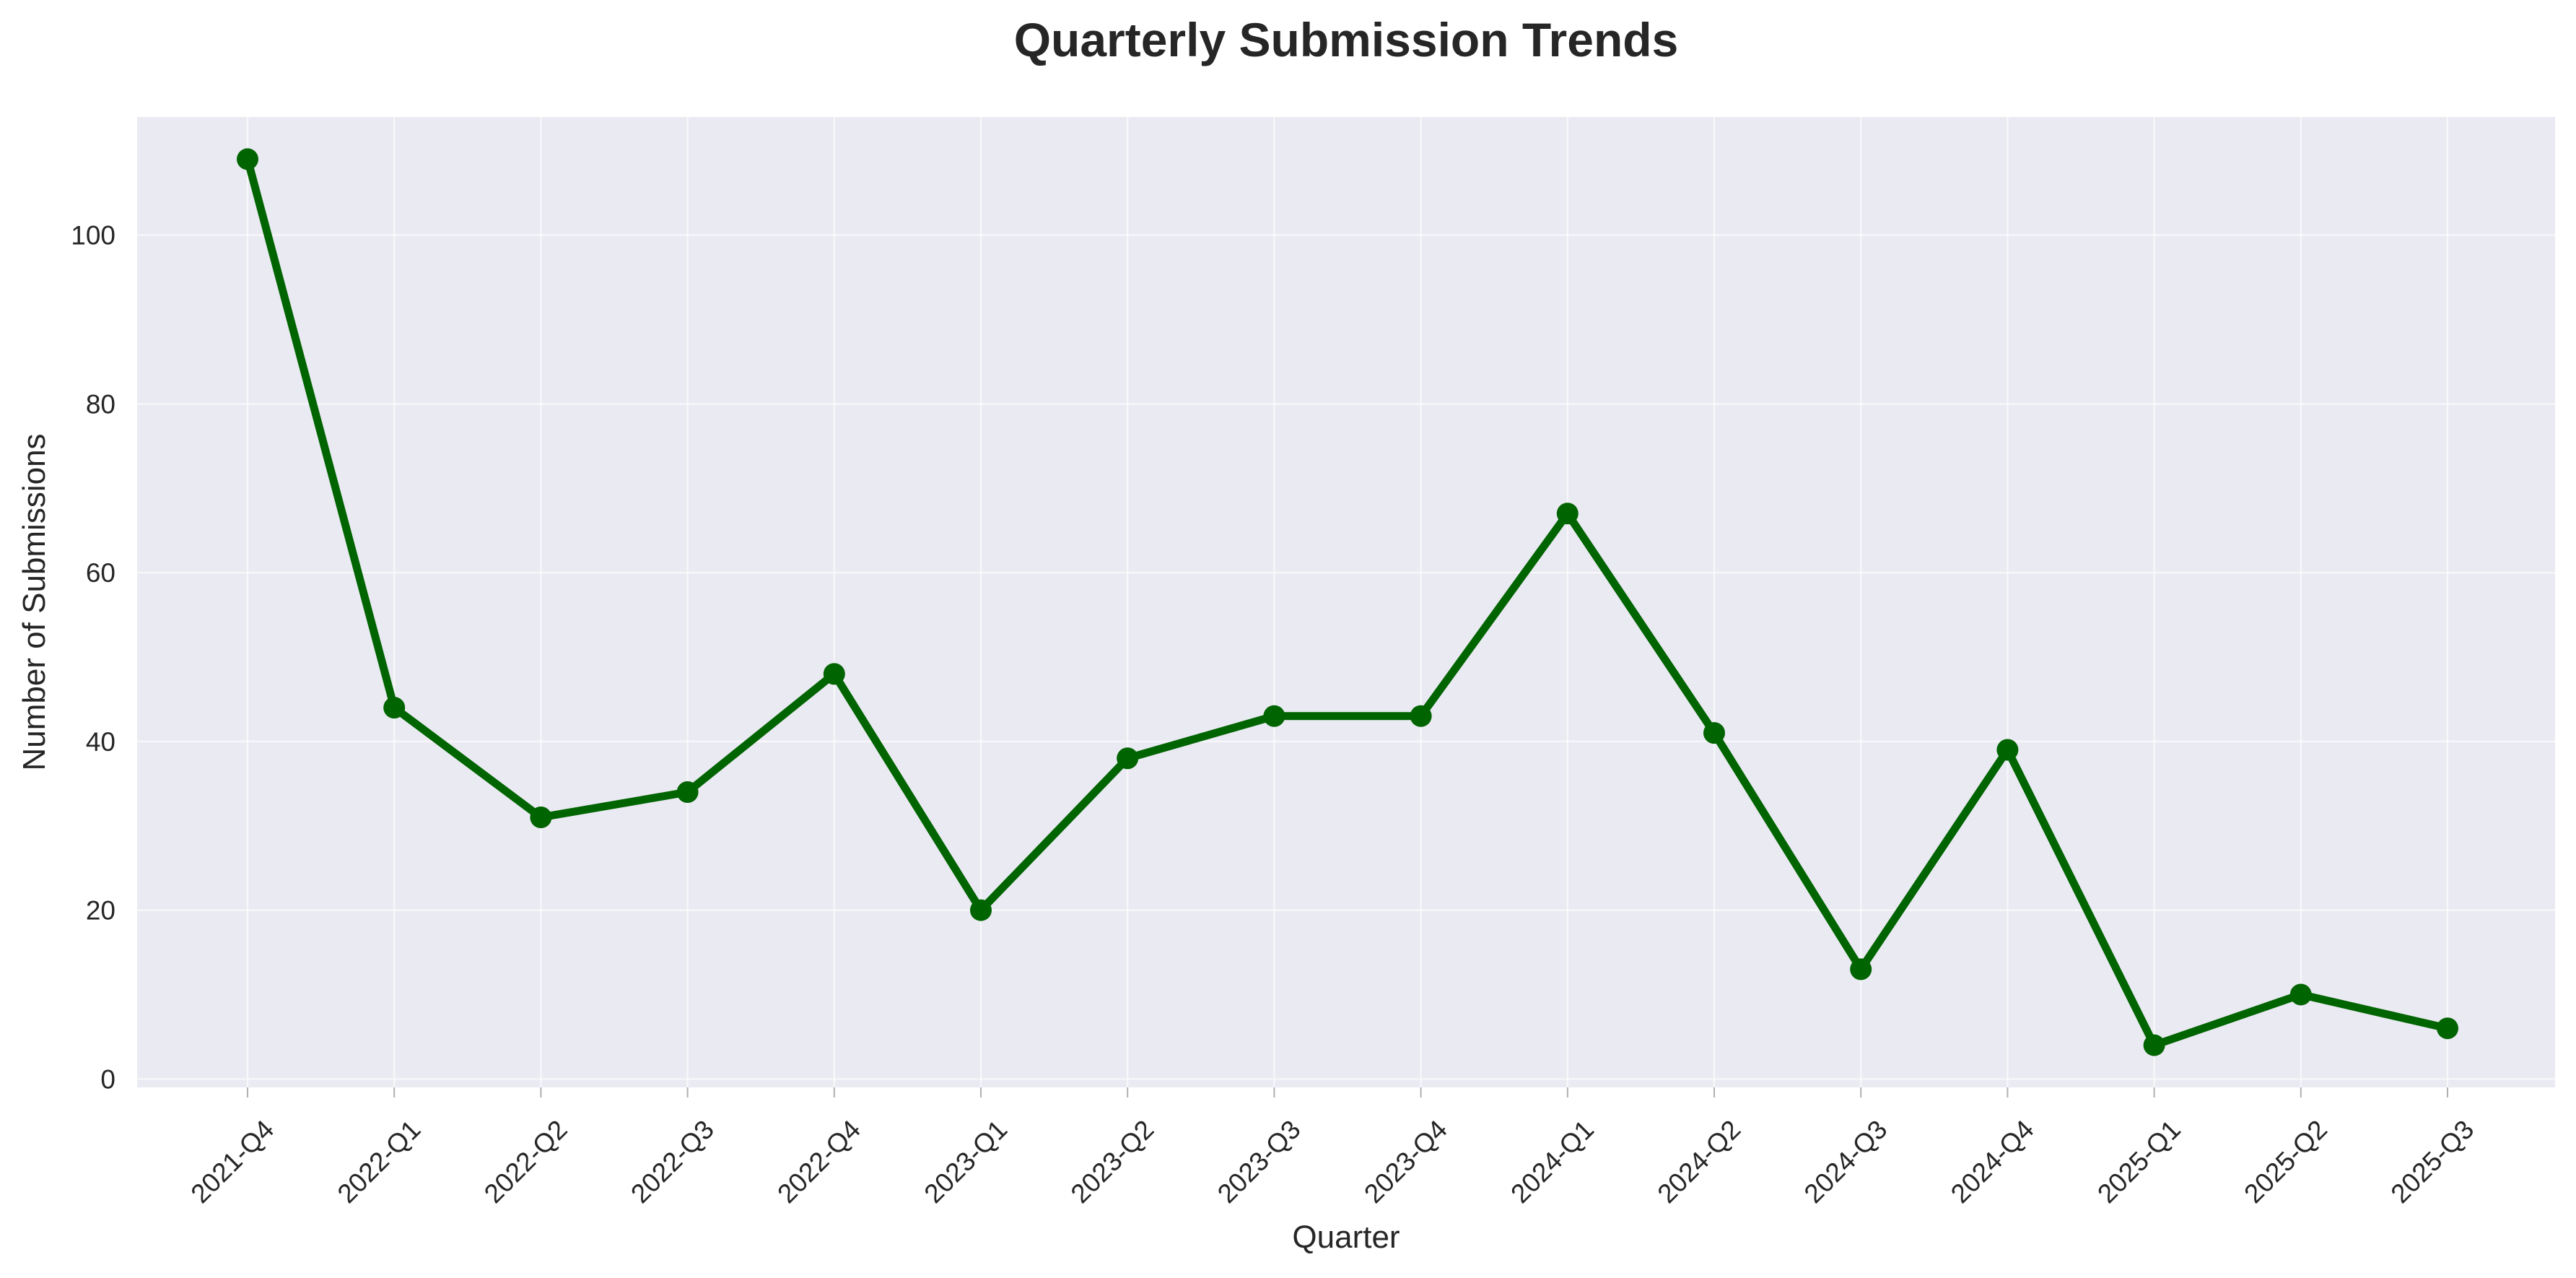  I want to click on y-tick-label: 100, so click(93, 236).